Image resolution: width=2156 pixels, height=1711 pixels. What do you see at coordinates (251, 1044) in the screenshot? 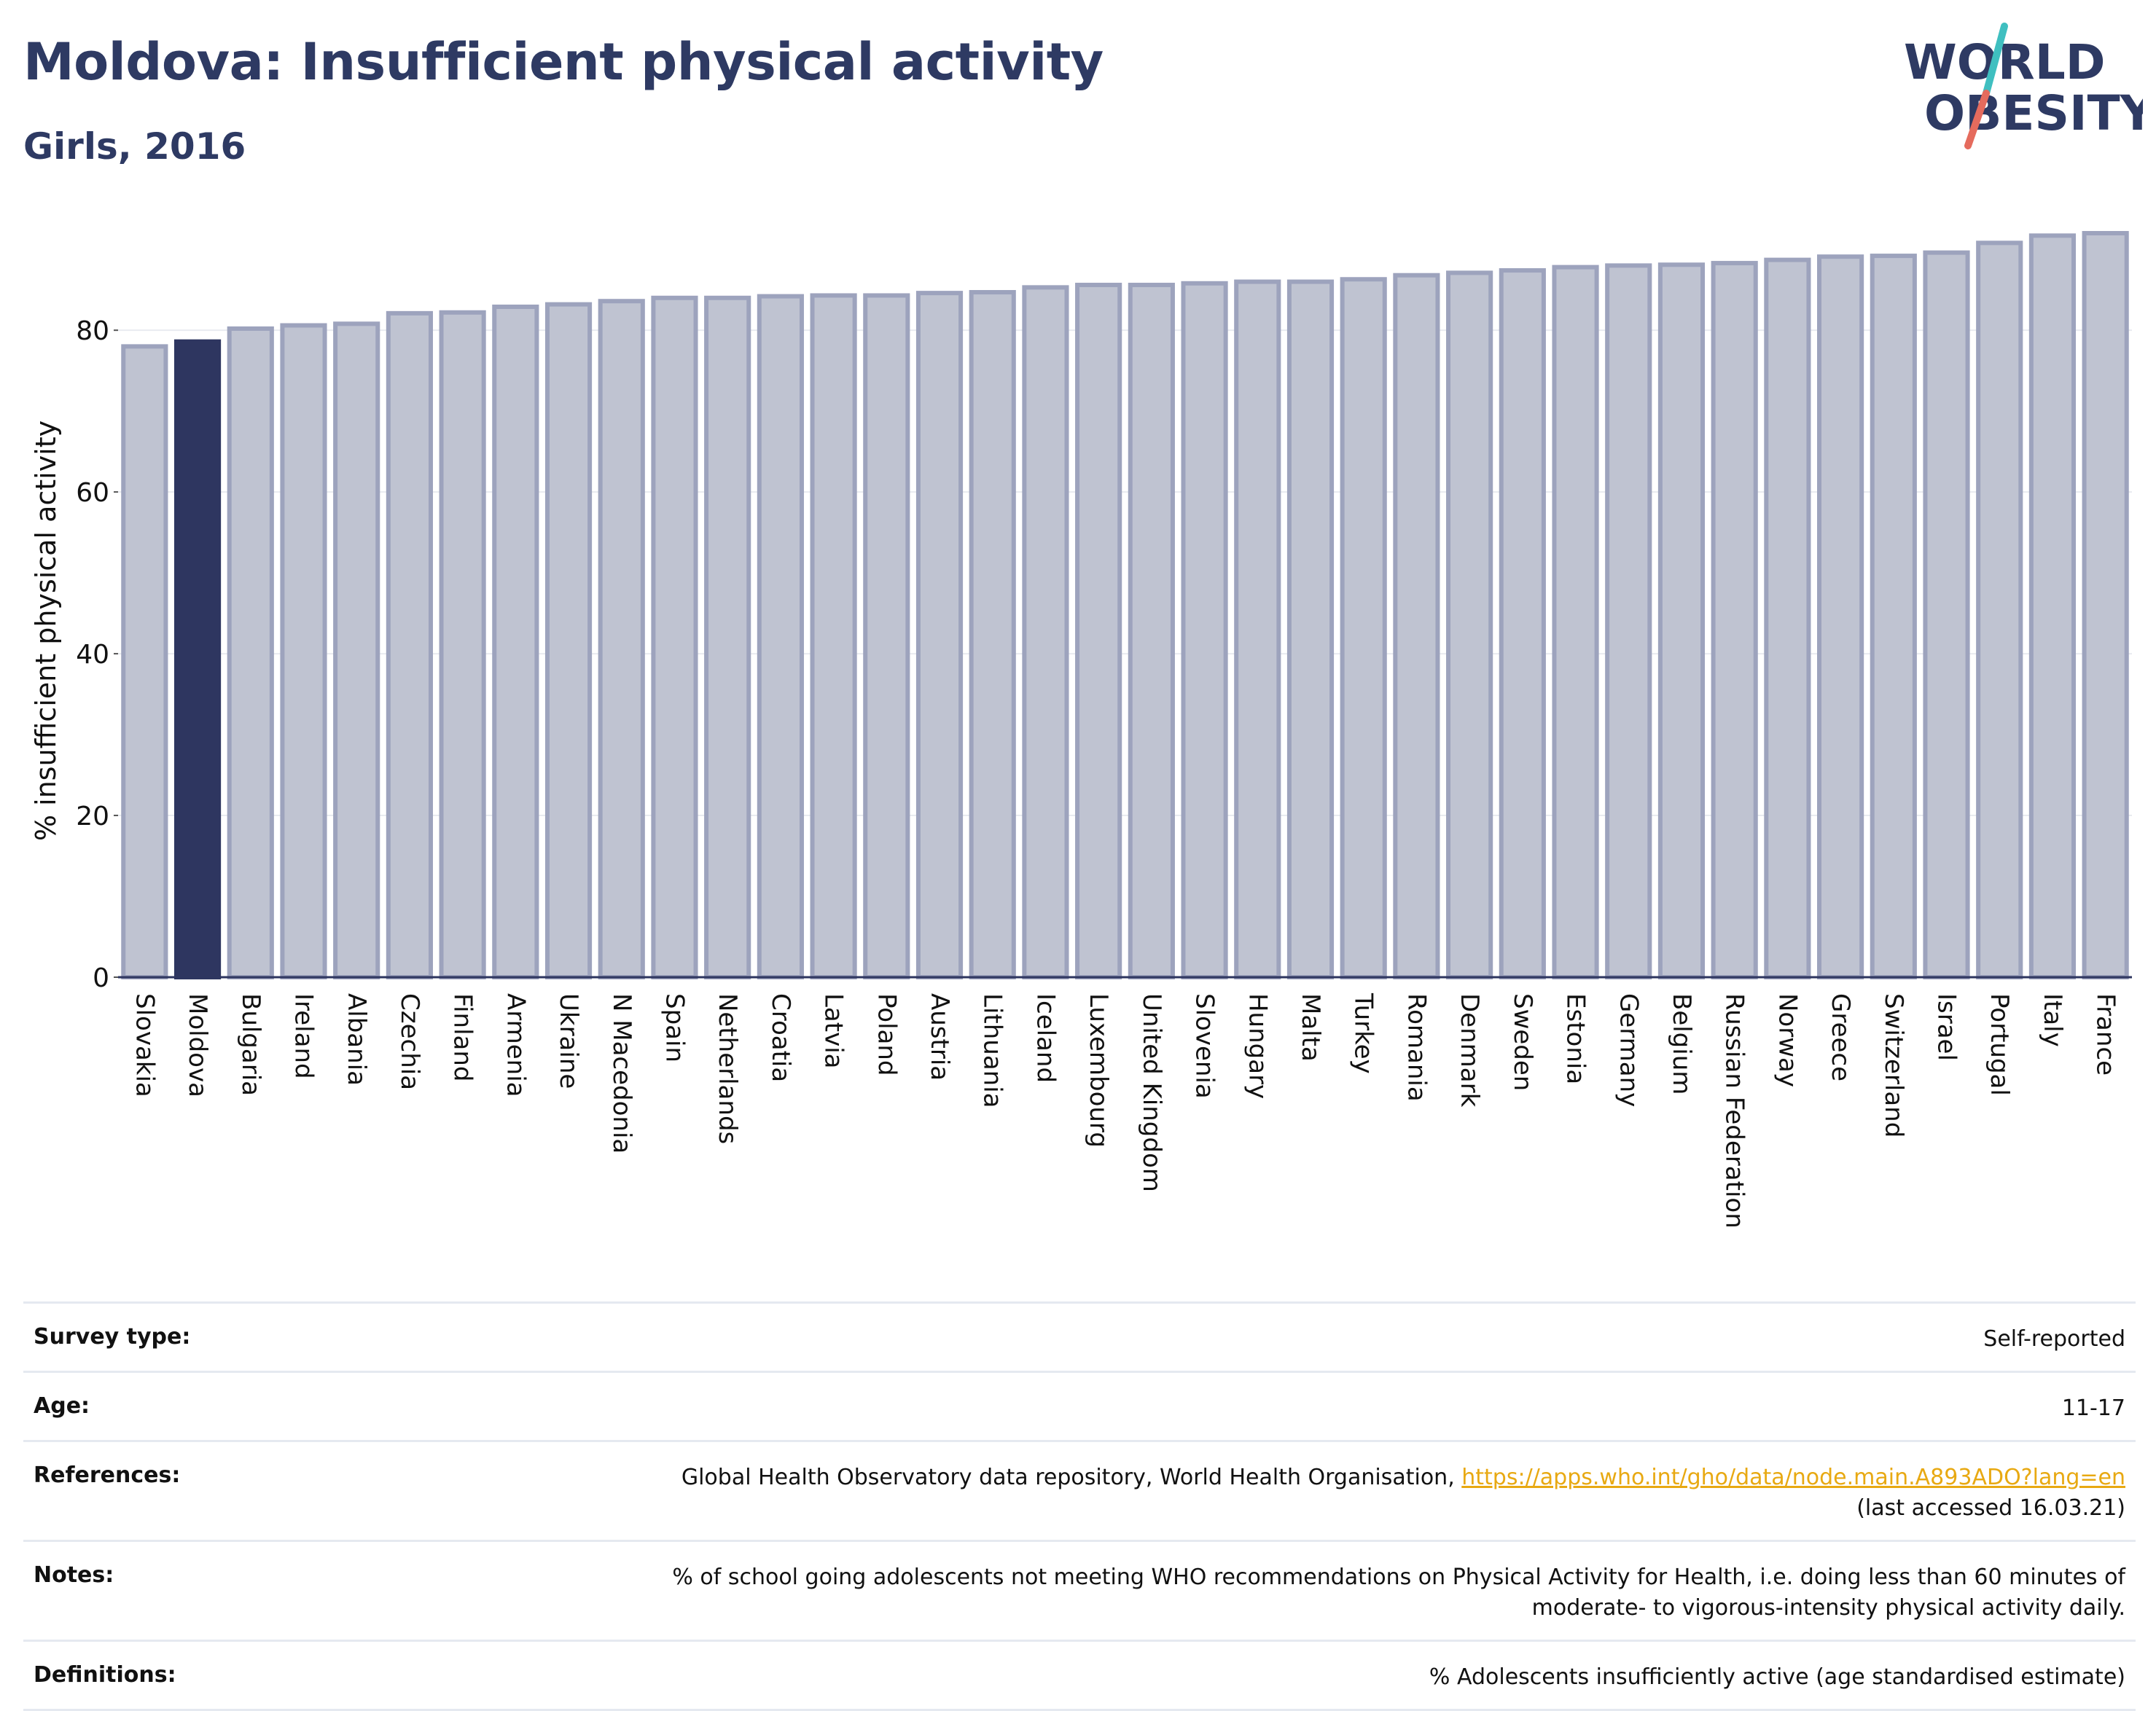
I see `x-tick-label: Bulgaria` at bounding box center [251, 1044].